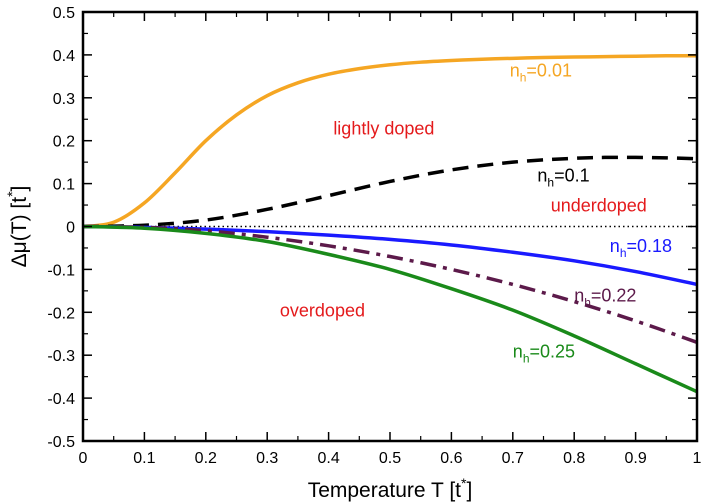 This screenshot has width=706, height=504. What do you see at coordinates (614, 296) in the screenshot?
I see `series-label-value: =0.22` at bounding box center [614, 296].